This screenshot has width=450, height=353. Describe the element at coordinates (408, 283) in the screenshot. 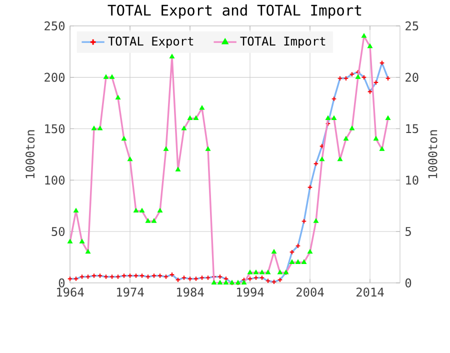

I see `y2-tick-label: 0` at that location.